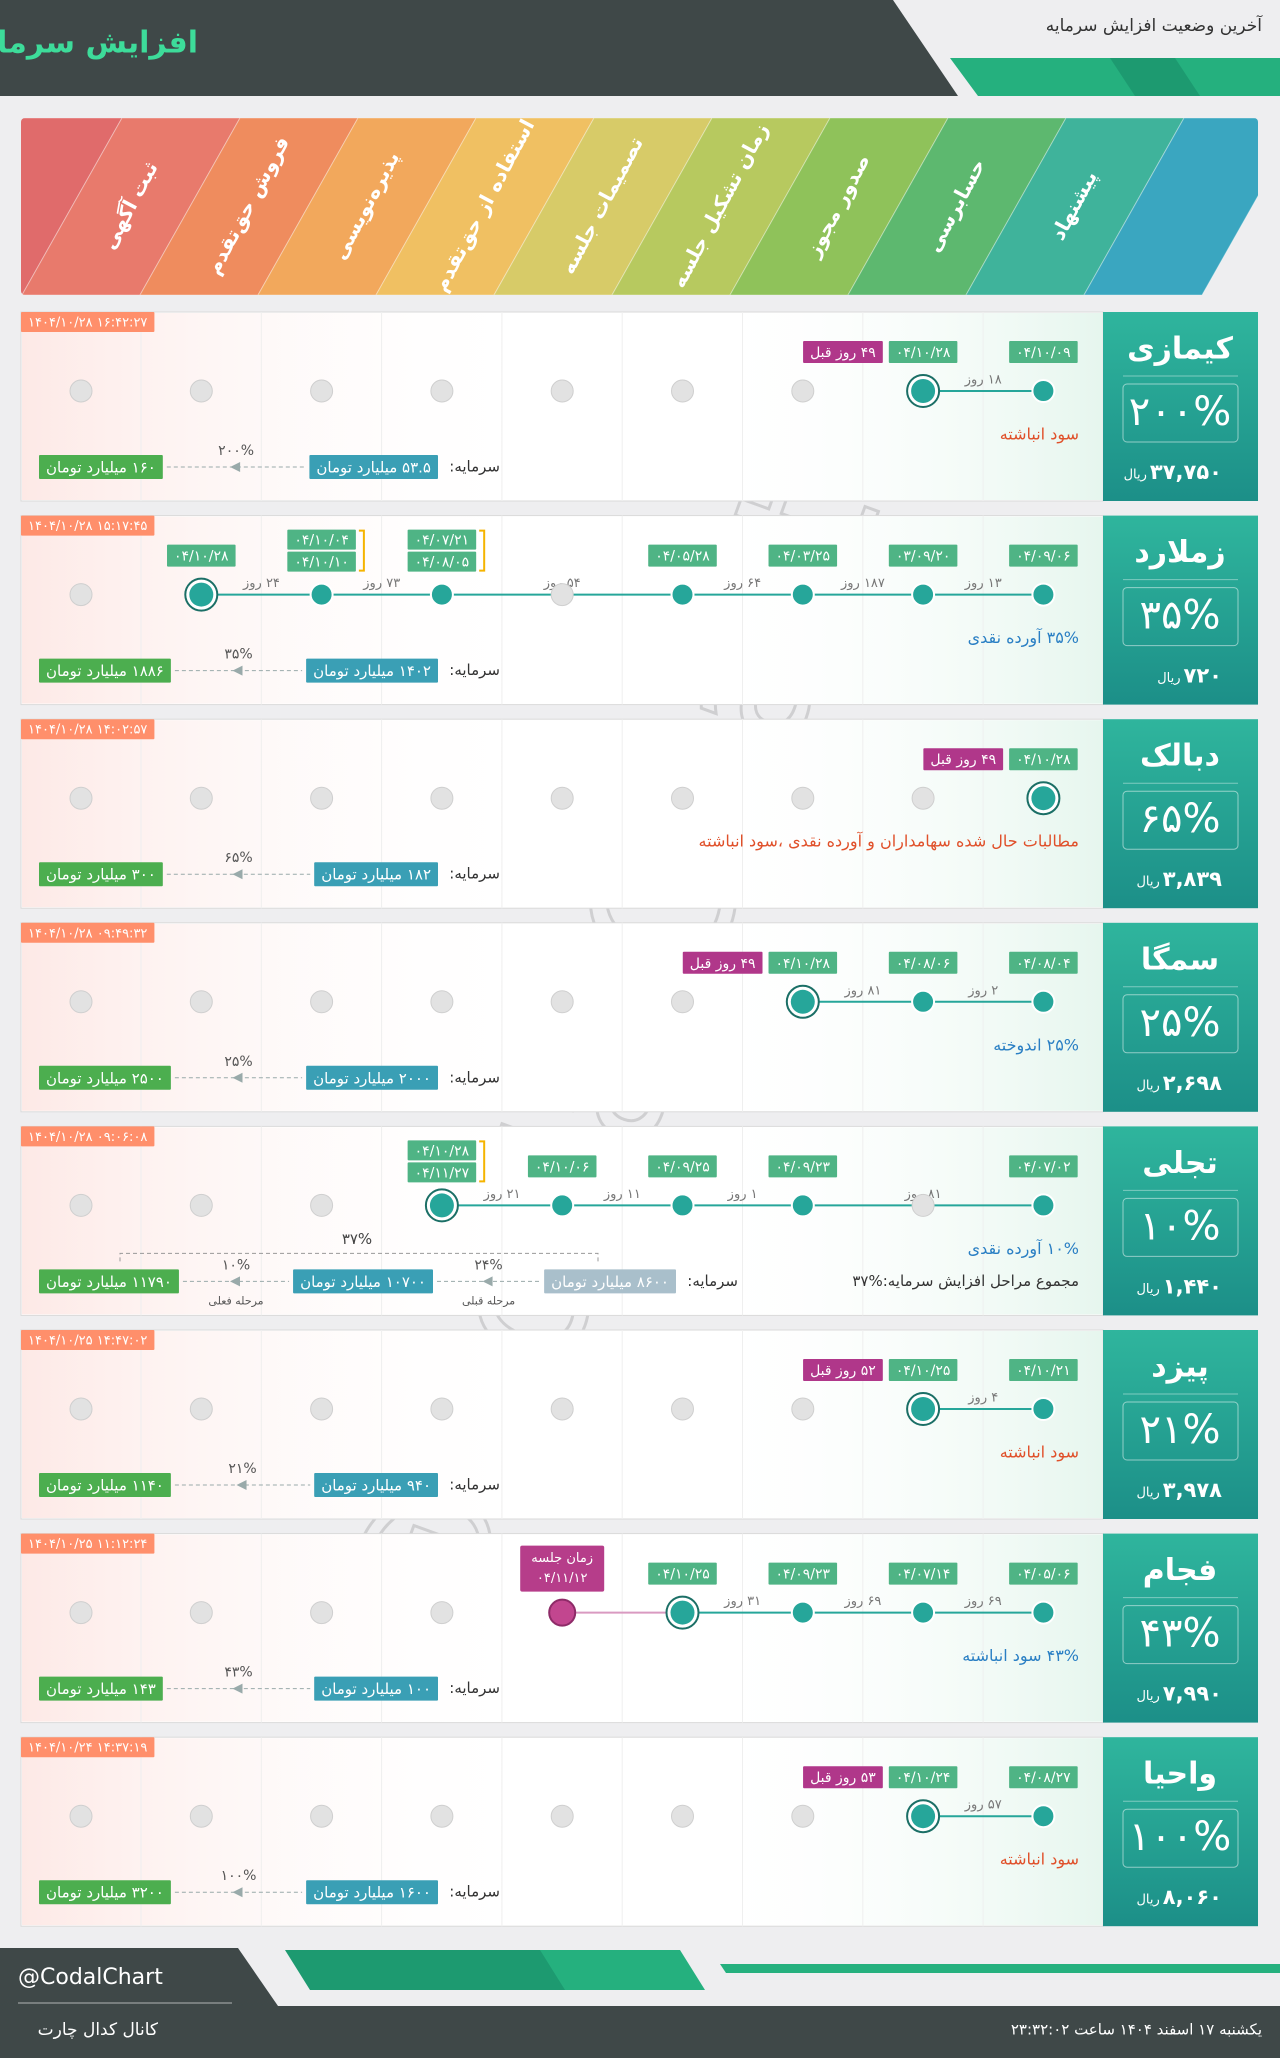  What do you see at coordinates (474, 670) in the screenshot?
I see `capital-label: سرمایه:` at bounding box center [474, 670].